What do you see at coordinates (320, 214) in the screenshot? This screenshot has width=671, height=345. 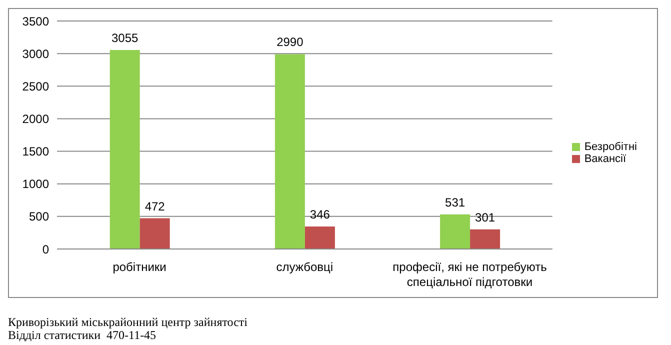 I see `data-label: 346` at bounding box center [320, 214].